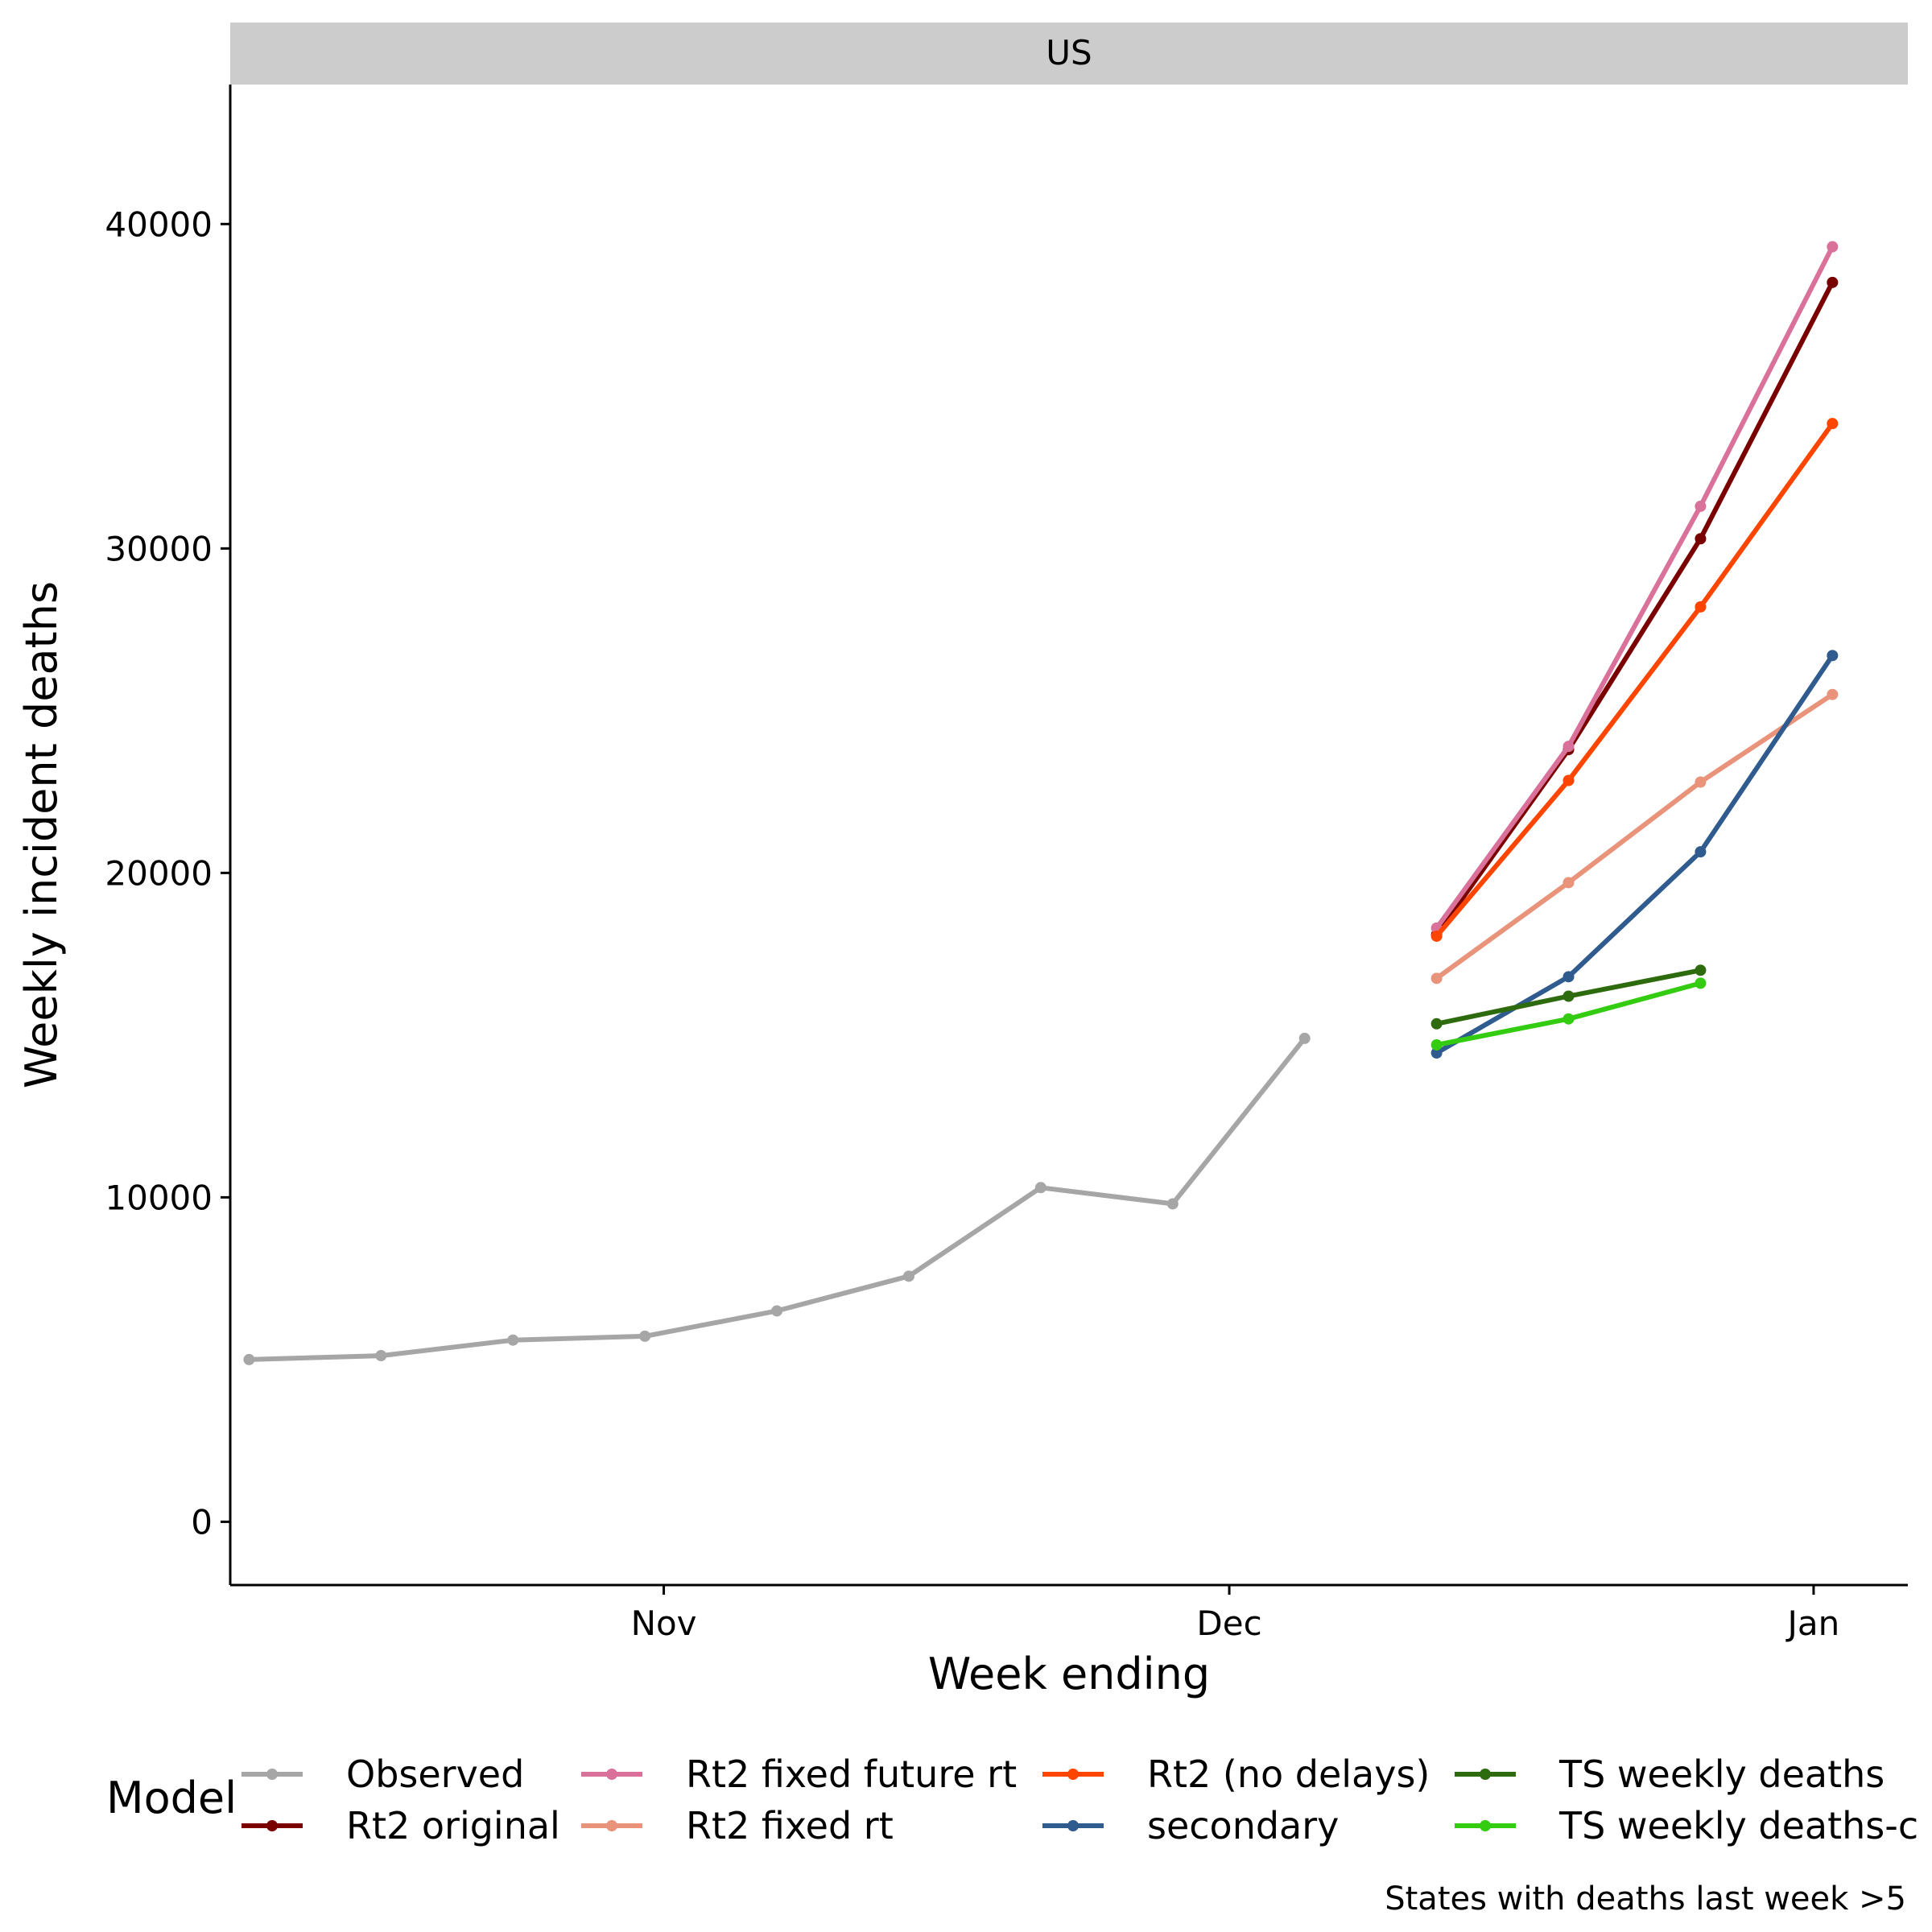  Describe the element at coordinates (777, 1198) in the screenshot. I see `series-observed` at that location.